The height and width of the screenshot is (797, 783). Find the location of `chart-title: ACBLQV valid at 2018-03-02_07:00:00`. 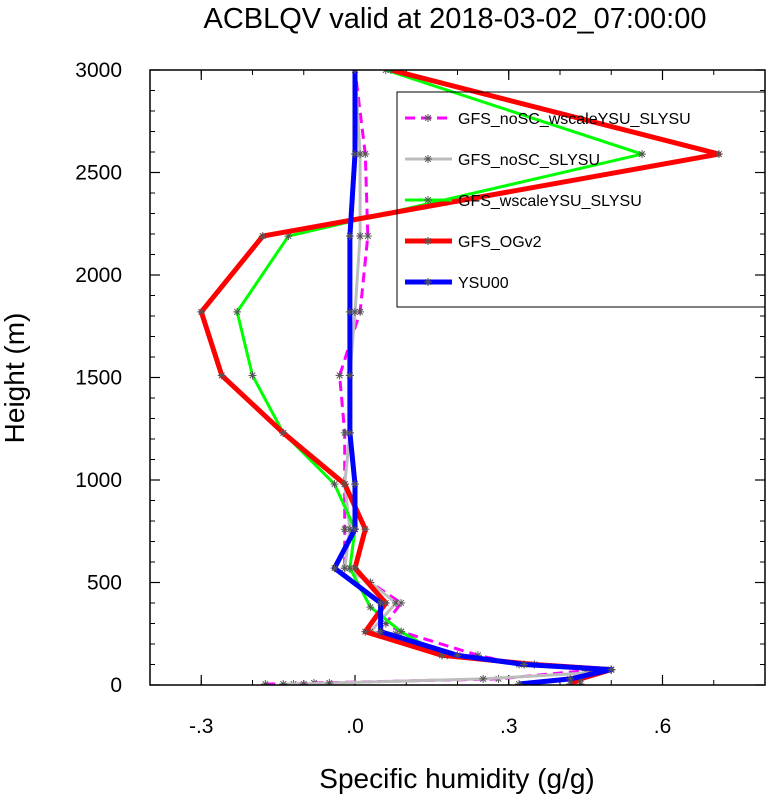

chart-title: ACBLQV valid at 2018-03-02_07:00:00 is located at coordinates (454, 19).